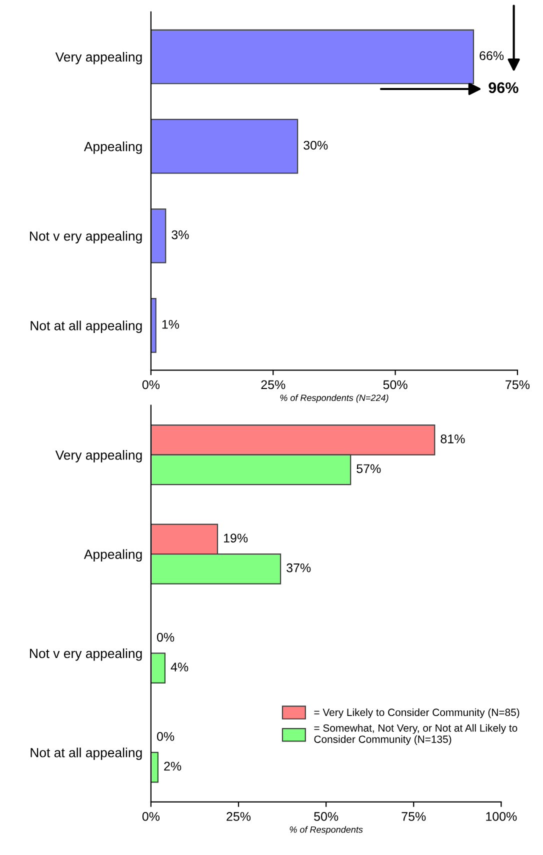 The height and width of the screenshot is (855, 543). Describe the element at coordinates (368, 469) in the screenshot. I see `data-label: 57%` at that location.